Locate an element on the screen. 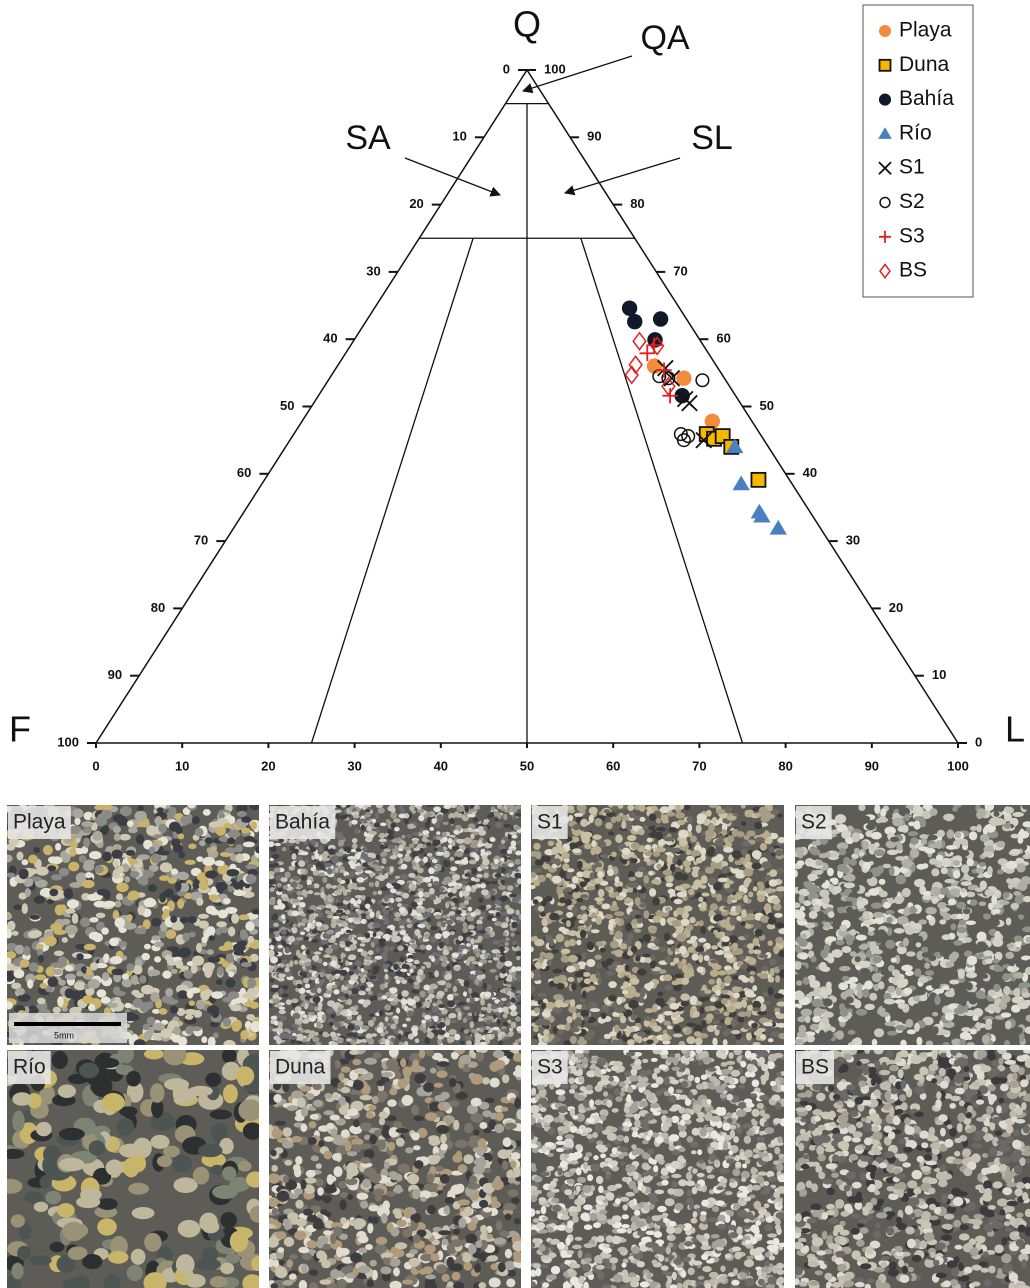  q-tick-label: 80 is located at coordinates (637, 203).